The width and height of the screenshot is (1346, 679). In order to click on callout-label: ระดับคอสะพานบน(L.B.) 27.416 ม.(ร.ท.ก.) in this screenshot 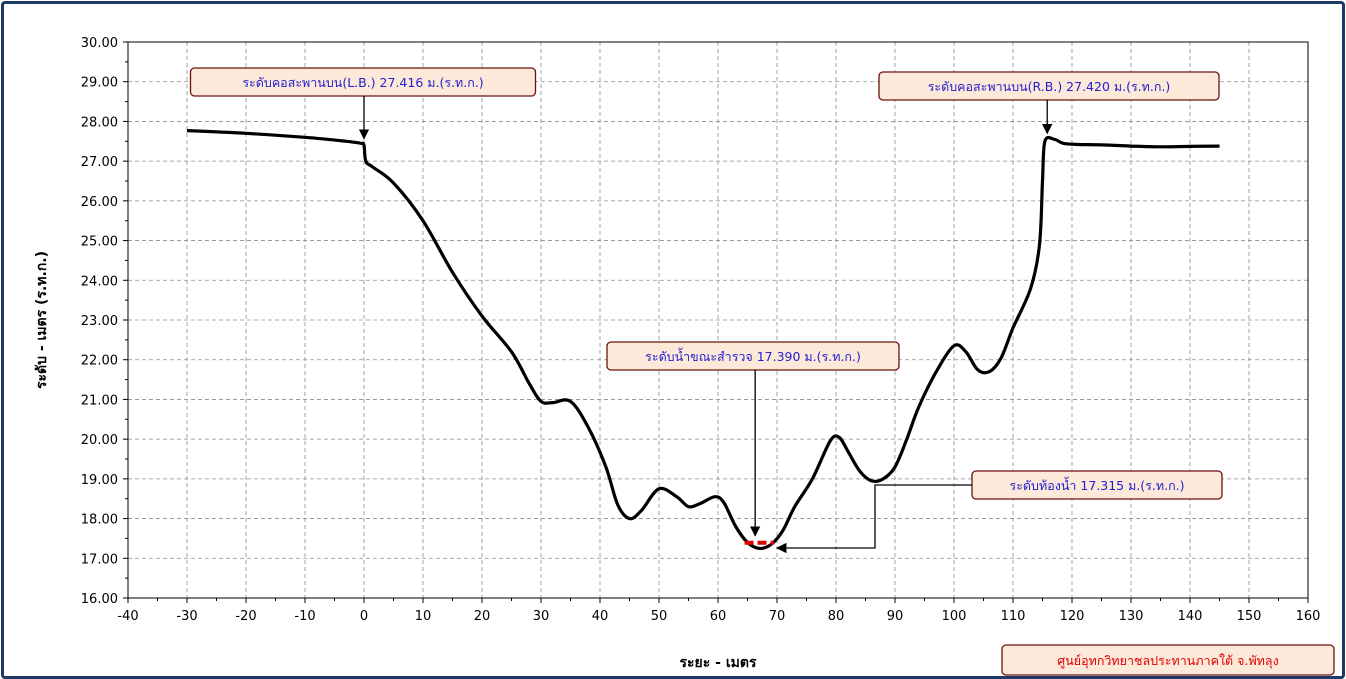, I will do `click(362, 82)`.